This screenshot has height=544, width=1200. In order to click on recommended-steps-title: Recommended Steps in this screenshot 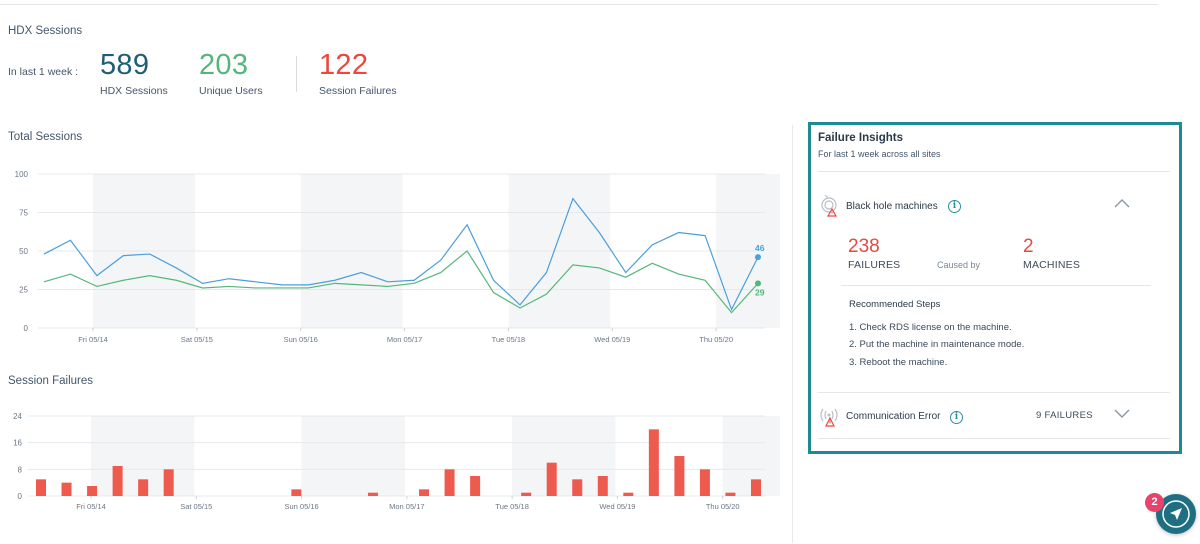, I will do `click(895, 304)`.